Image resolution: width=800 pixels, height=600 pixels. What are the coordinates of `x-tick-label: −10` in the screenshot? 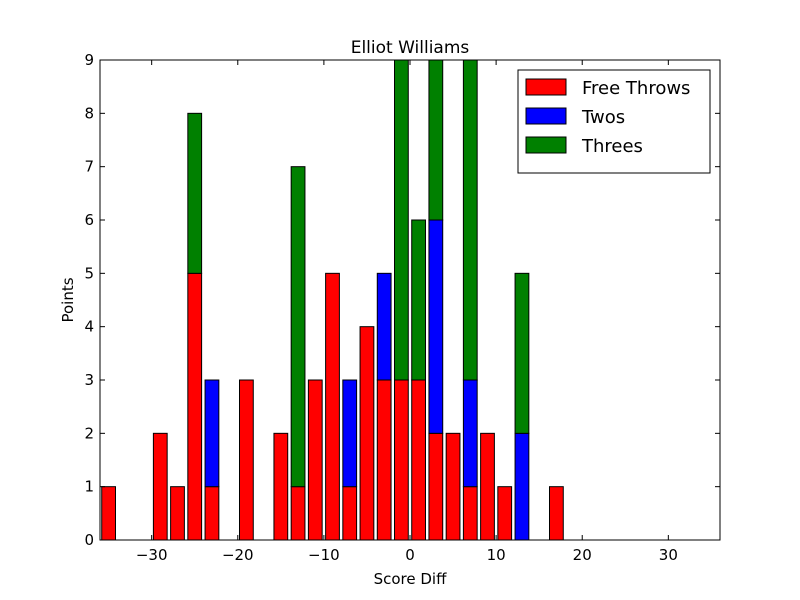 It's located at (324, 555).